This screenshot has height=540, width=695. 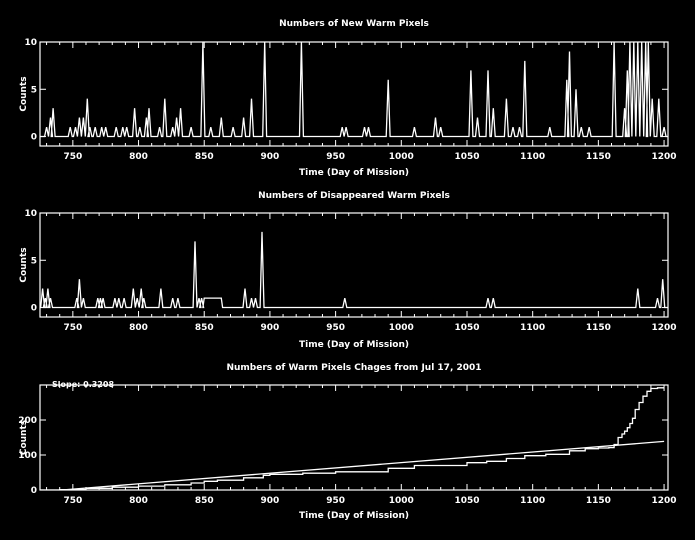 What do you see at coordinates (83, 384) in the screenshot?
I see `slope-annotation: Slope: 0.3208` at bounding box center [83, 384].